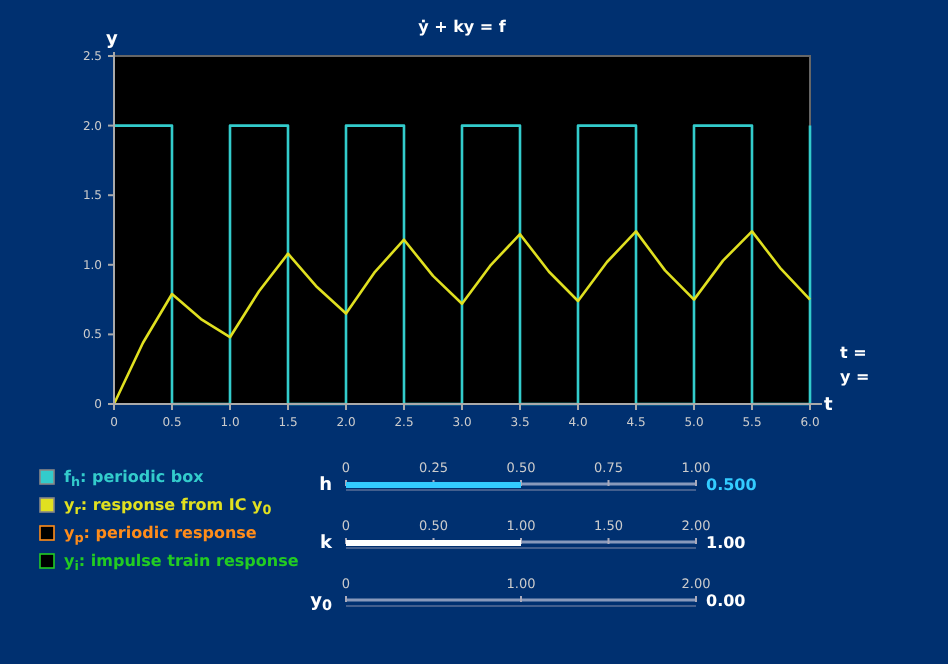 The width and height of the screenshot is (948, 664). I want to click on legend-label: y$_{r}$: response from IC y$_{0}$, so click(168, 506).